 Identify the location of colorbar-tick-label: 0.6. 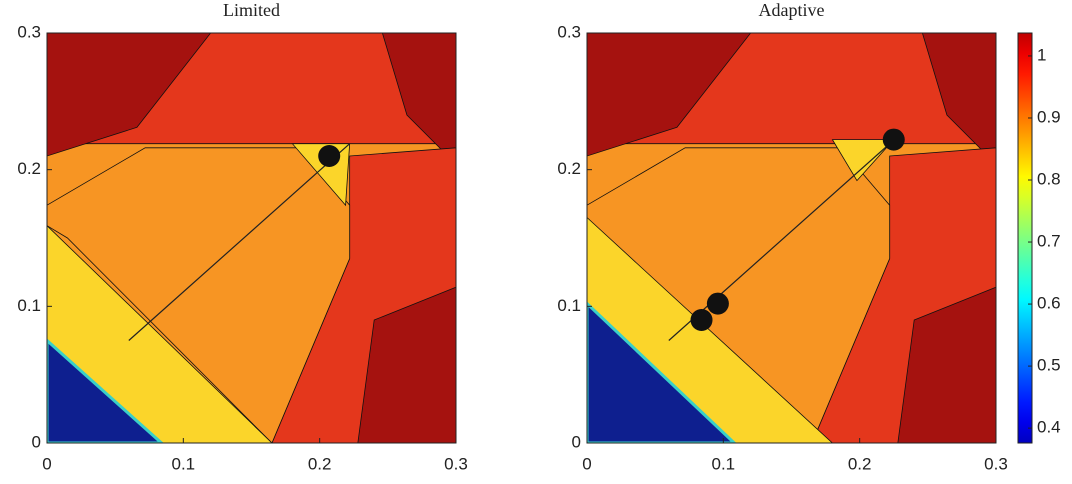
(1049, 303).